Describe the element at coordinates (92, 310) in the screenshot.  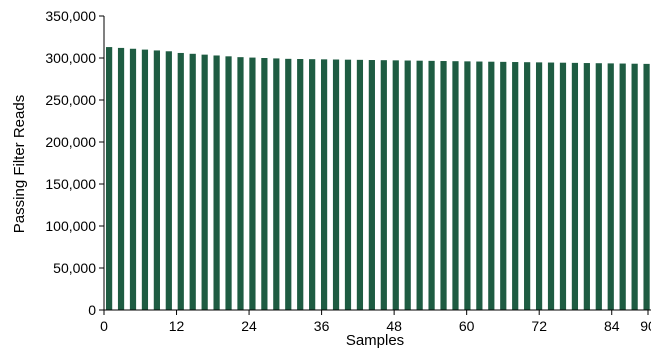
I see `y-tick-label: 0` at that location.